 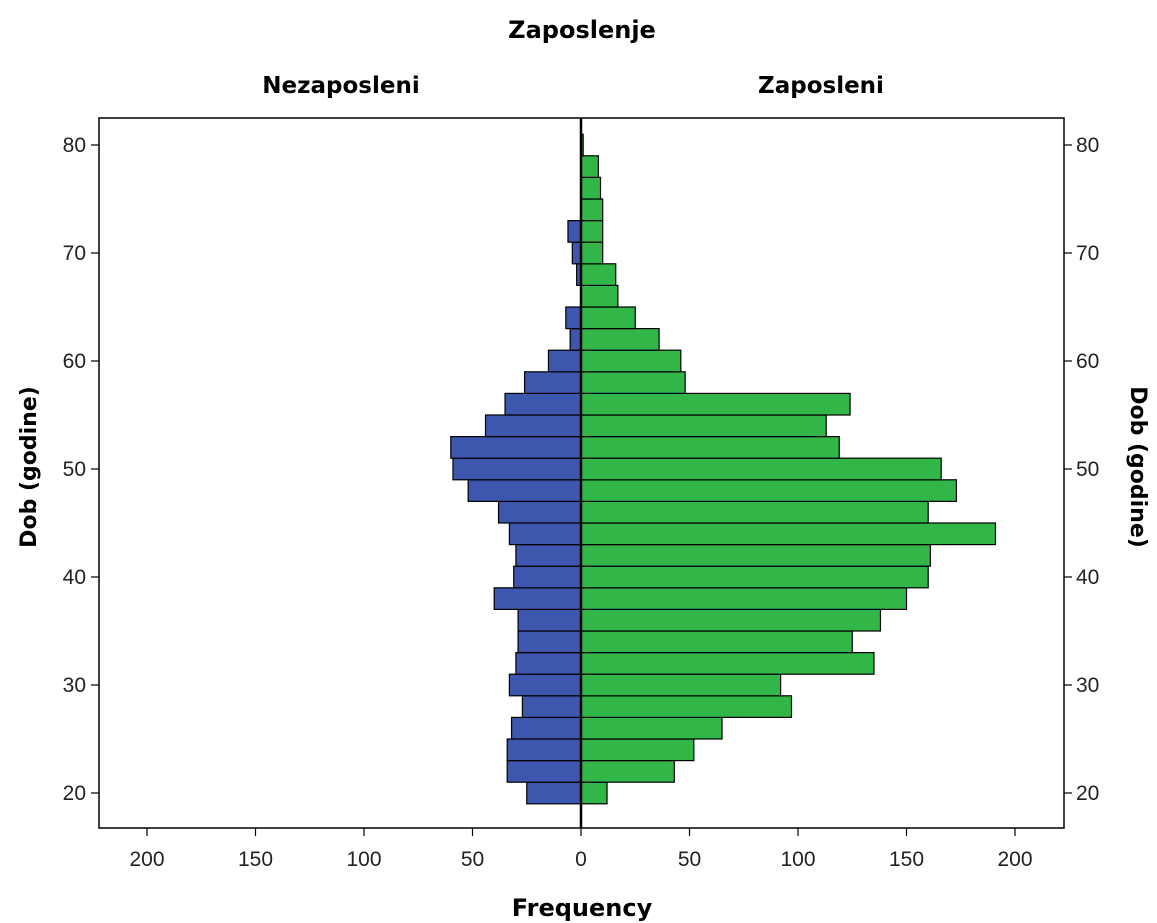 I want to click on panel-title-zaposleni: Zaposleni, so click(x=821, y=86).